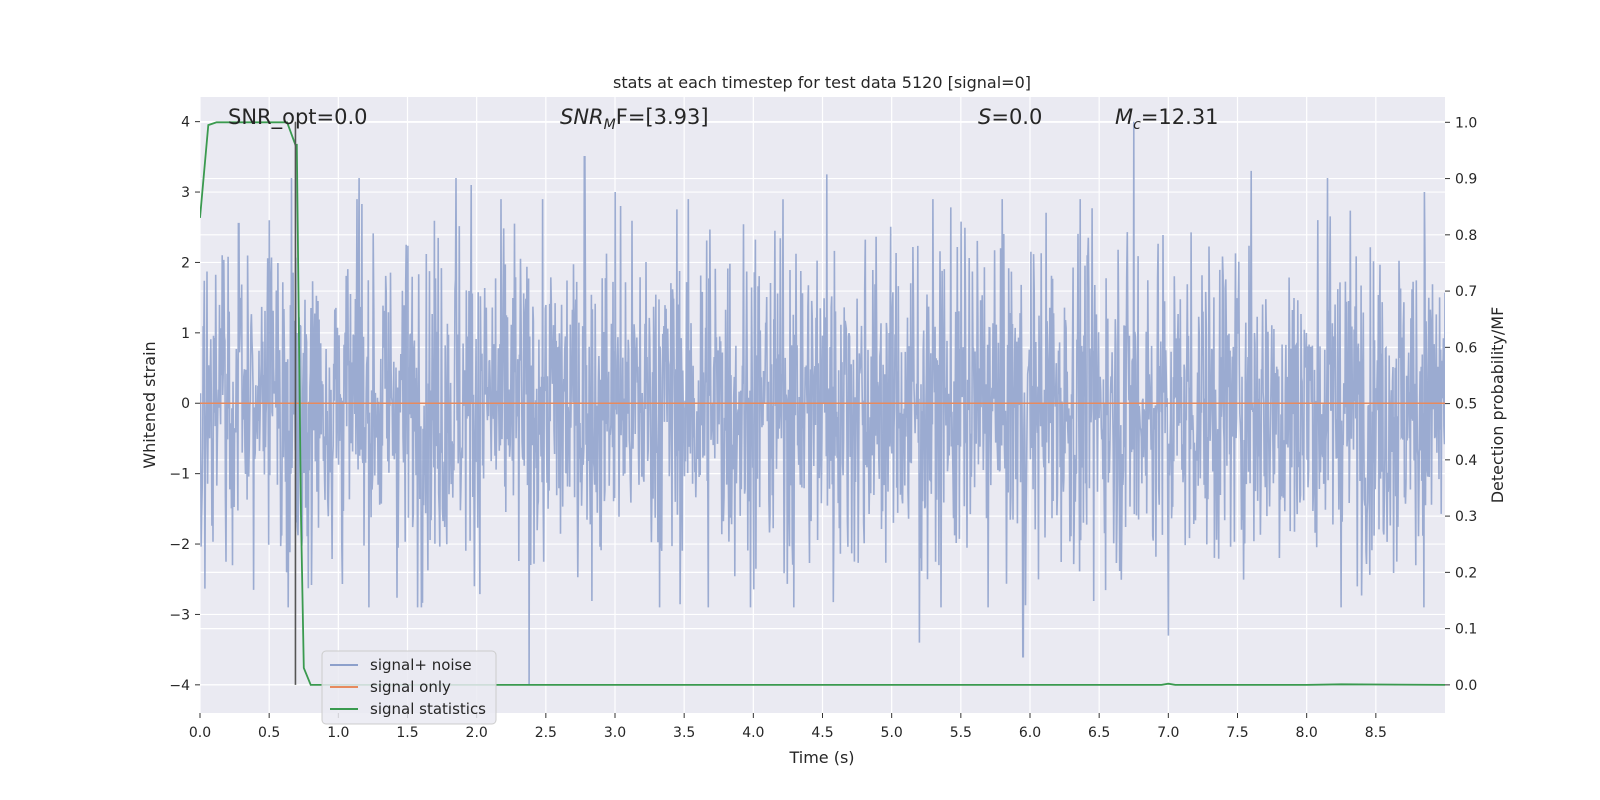 The width and height of the screenshot is (1600, 800). Describe the element at coordinates (615, 733) in the screenshot. I see `x-tick-label: 3.0` at that location.